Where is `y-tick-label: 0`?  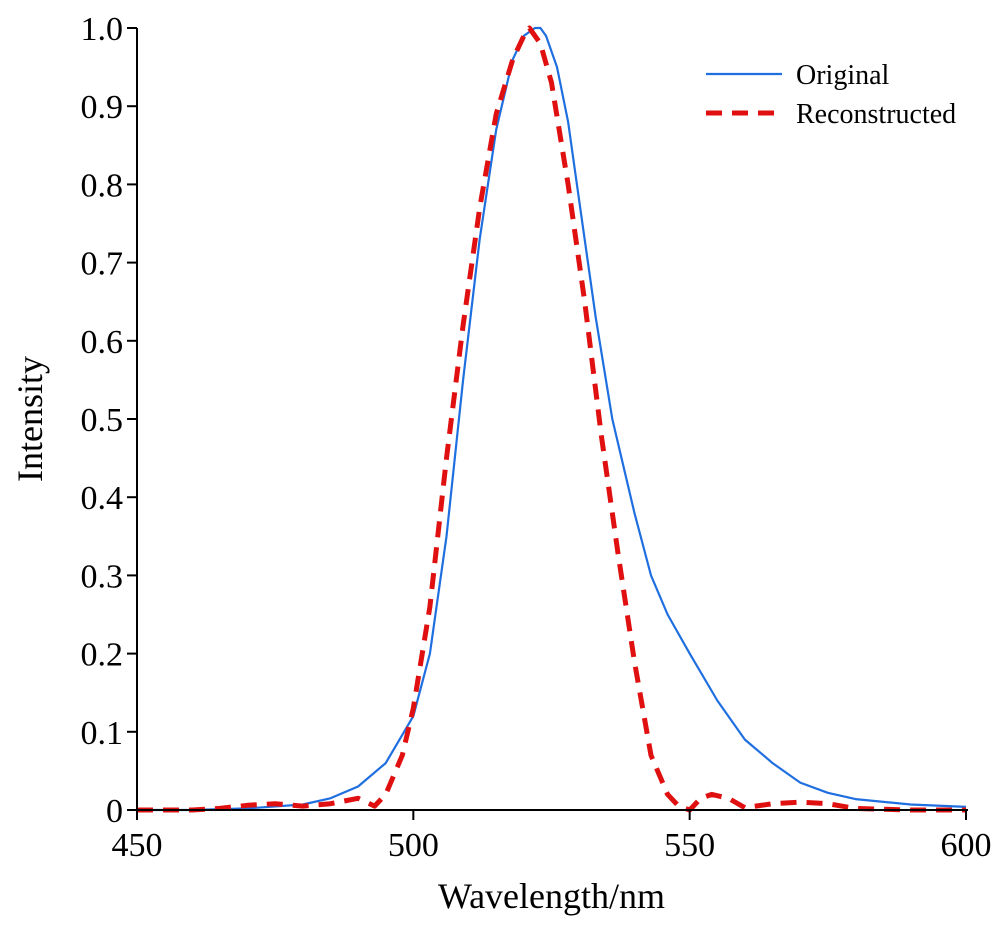
y-tick-label: 0 is located at coordinates (114, 811).